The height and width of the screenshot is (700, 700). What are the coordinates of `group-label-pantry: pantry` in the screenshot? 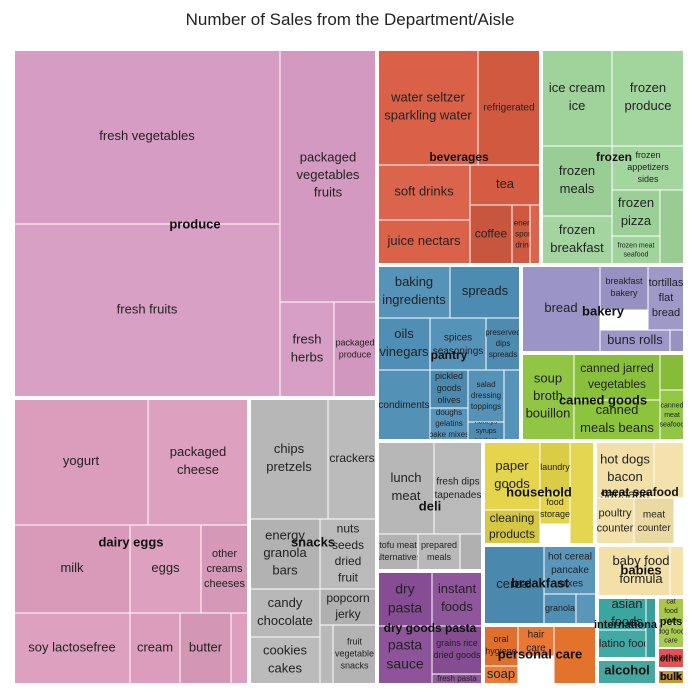 It's located at (449, 355).